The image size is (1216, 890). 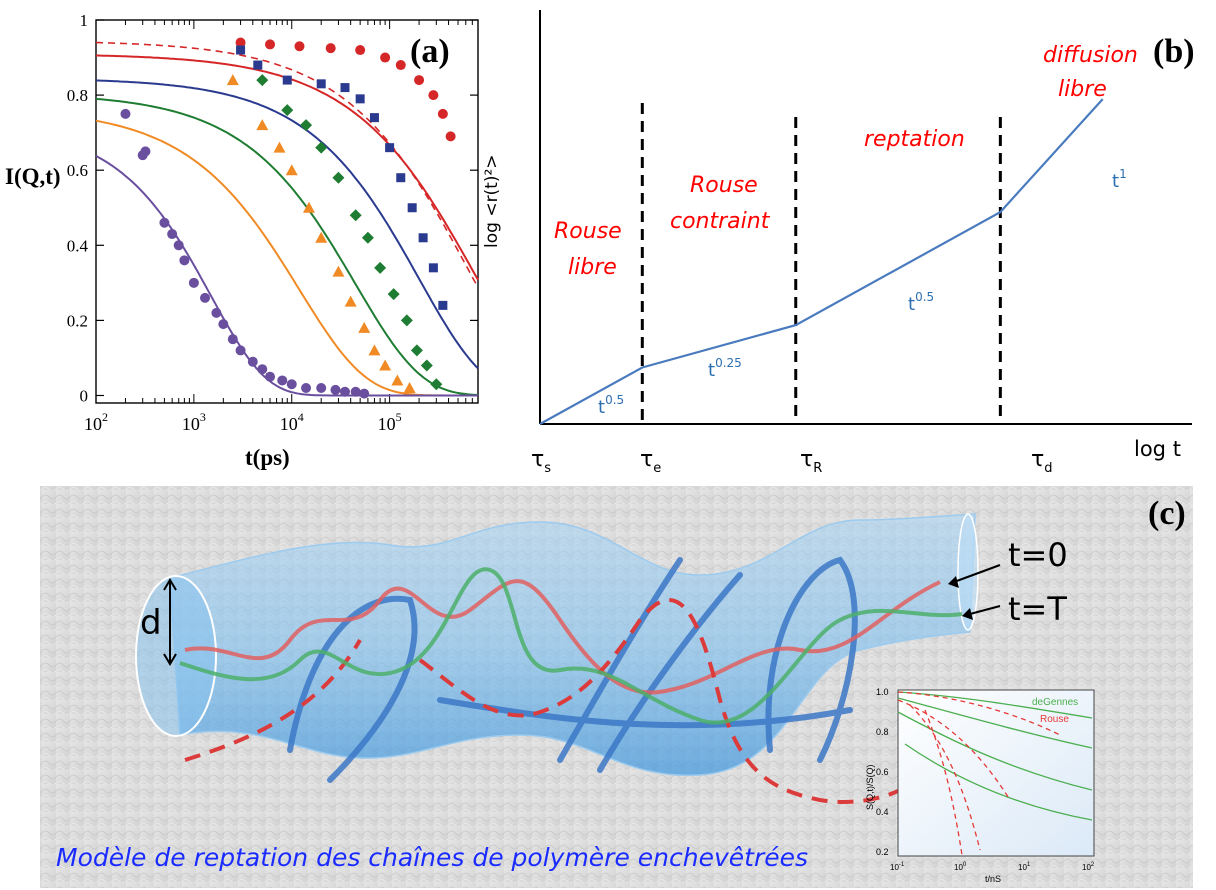 I want to click on y-tick-label: 0, so click(x=84, y=395).